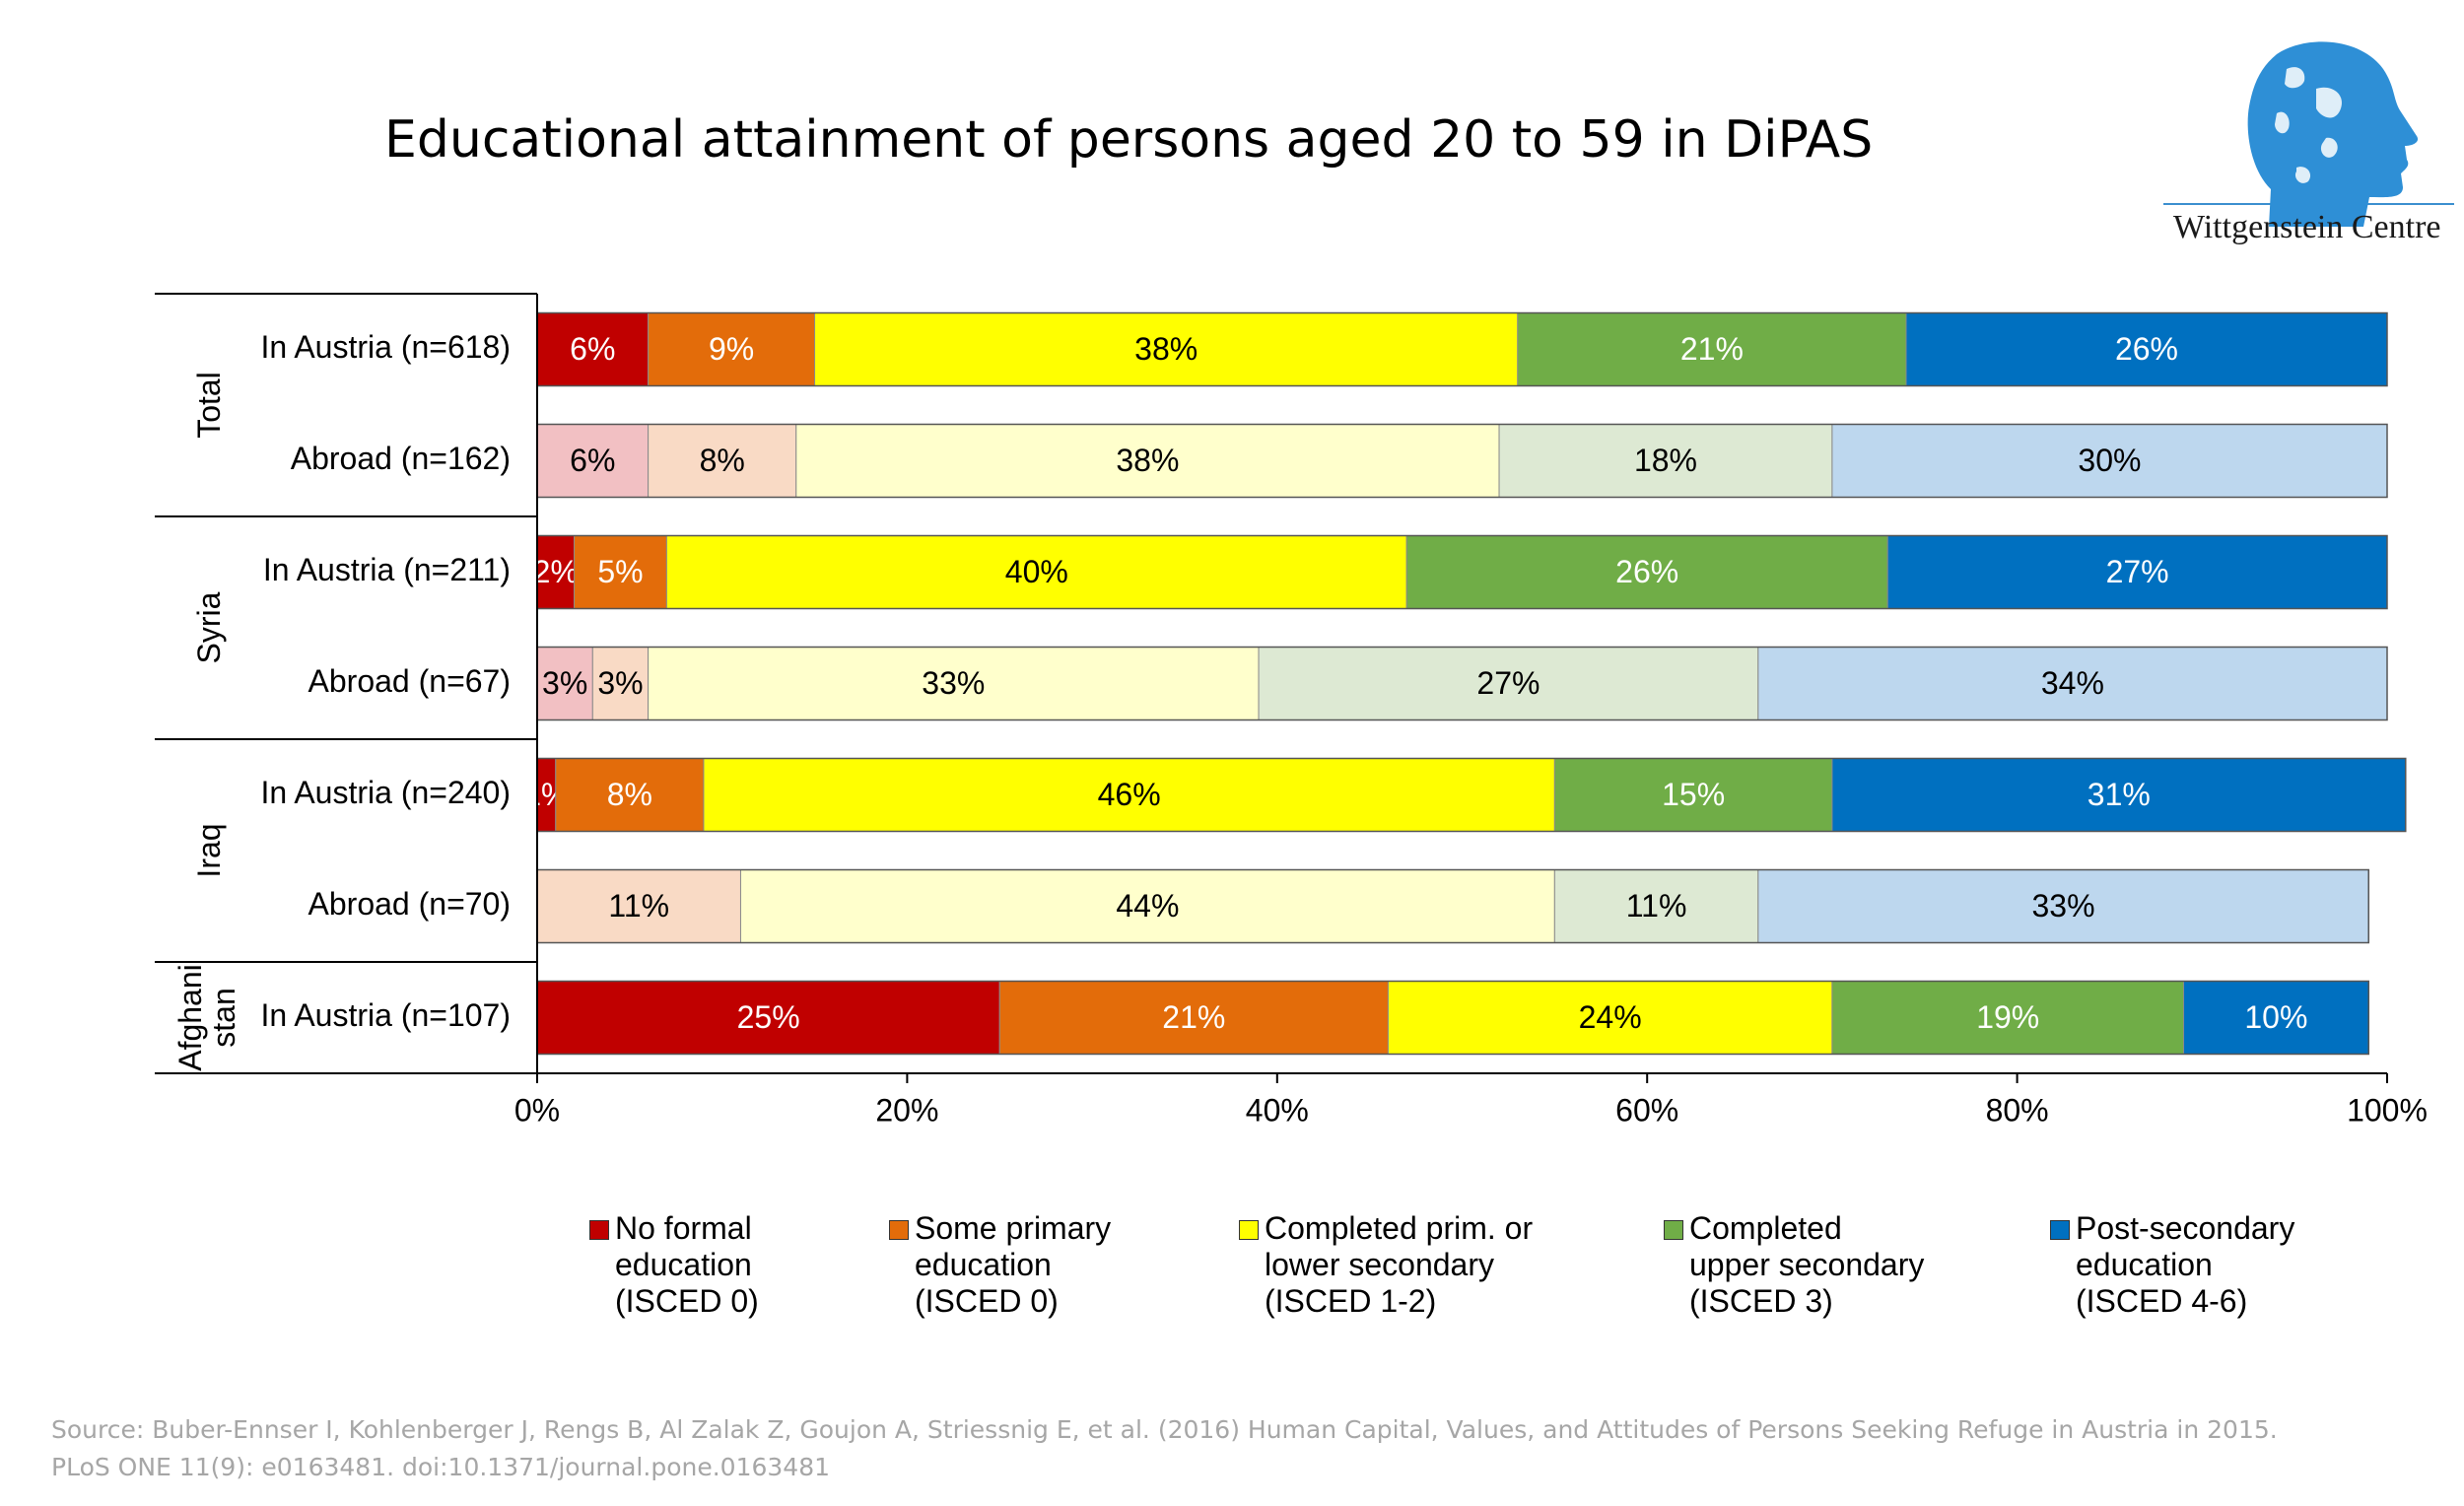  Describe the element at coordinates (387, 569) in the screenshot. I see `row-label: In Austria (n=211)` at that location.